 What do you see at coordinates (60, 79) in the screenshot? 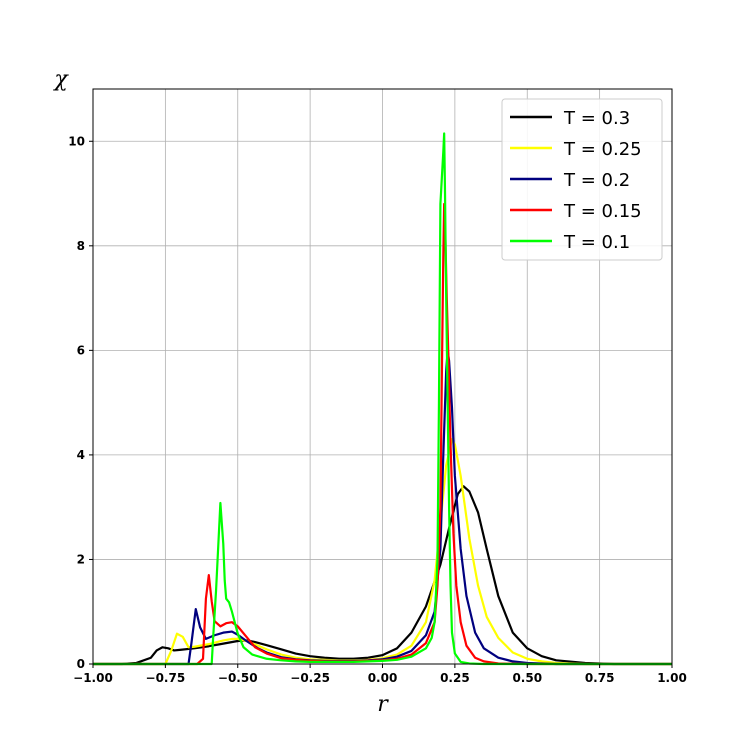
I see `y-axis-label: χ` at bounding box center [60, 79].